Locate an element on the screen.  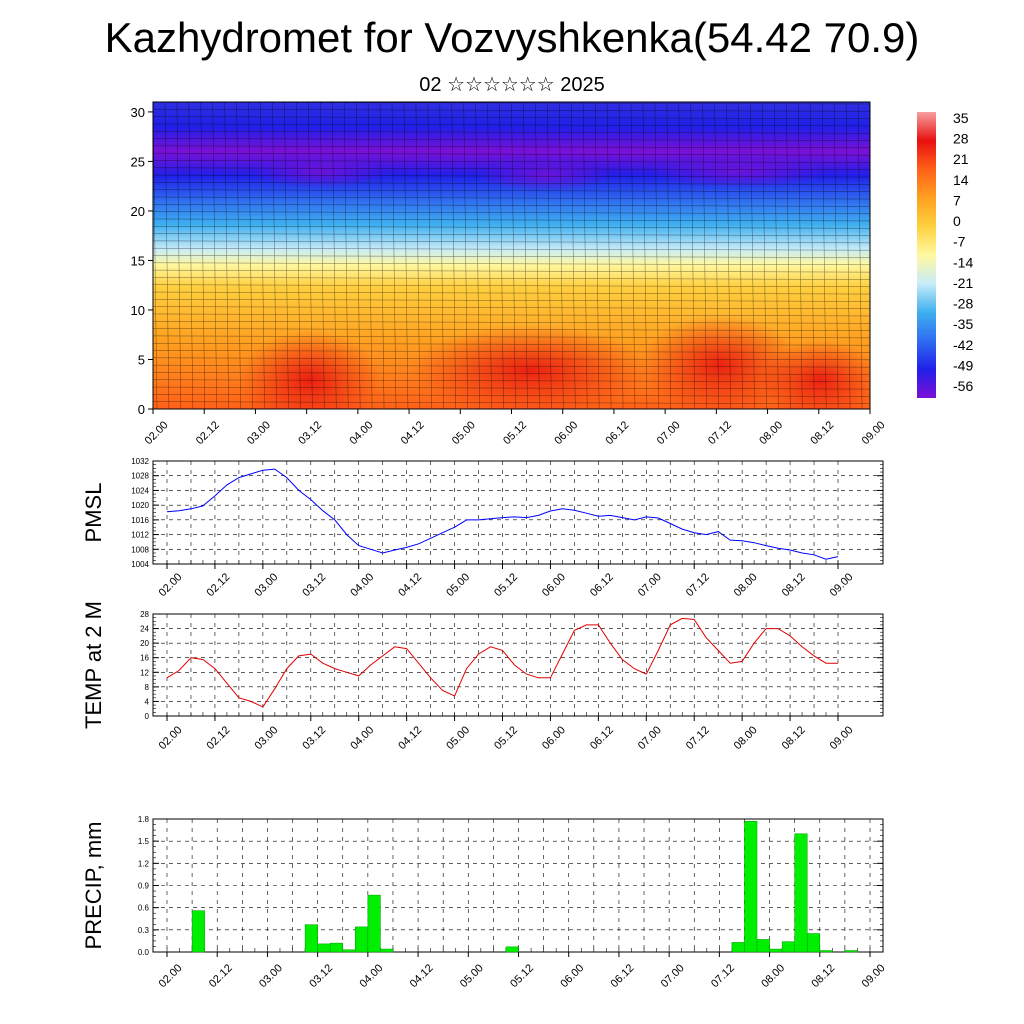
cs-xtick-label: 07.00 is located at coordinates (669, 433).